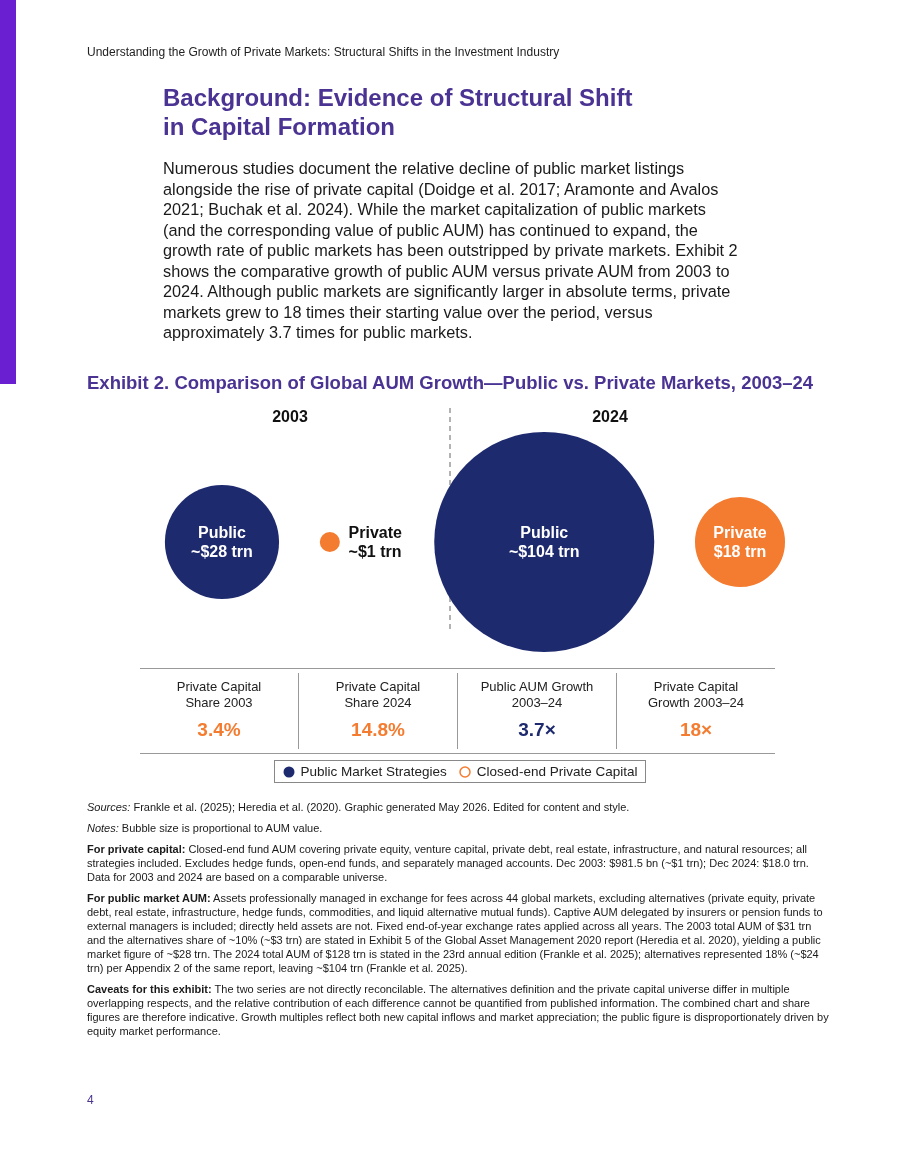 Image resolution: width=920 pixels, height=1150 pixels. I want to click on text: Public AUM Growth 2003–24, so click(537, 695).